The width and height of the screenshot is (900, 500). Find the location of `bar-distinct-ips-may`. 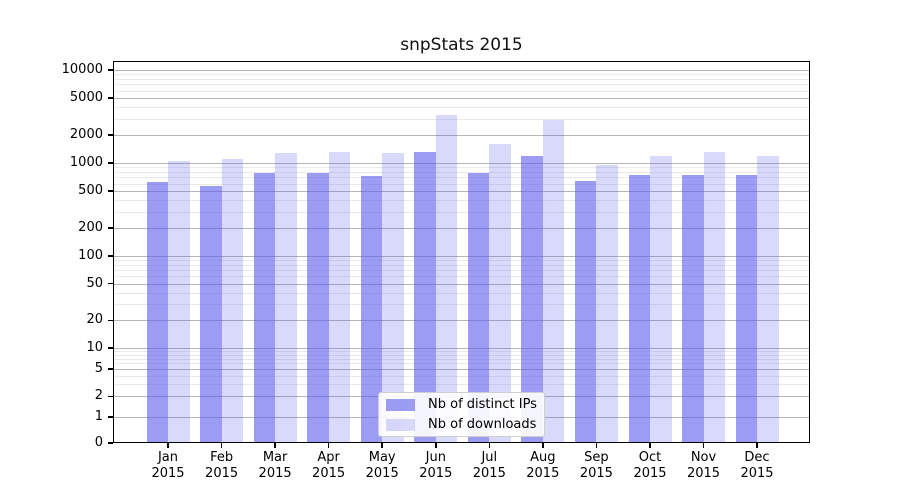

bar-distinct-ips-may is located at coordinates (371, 309).